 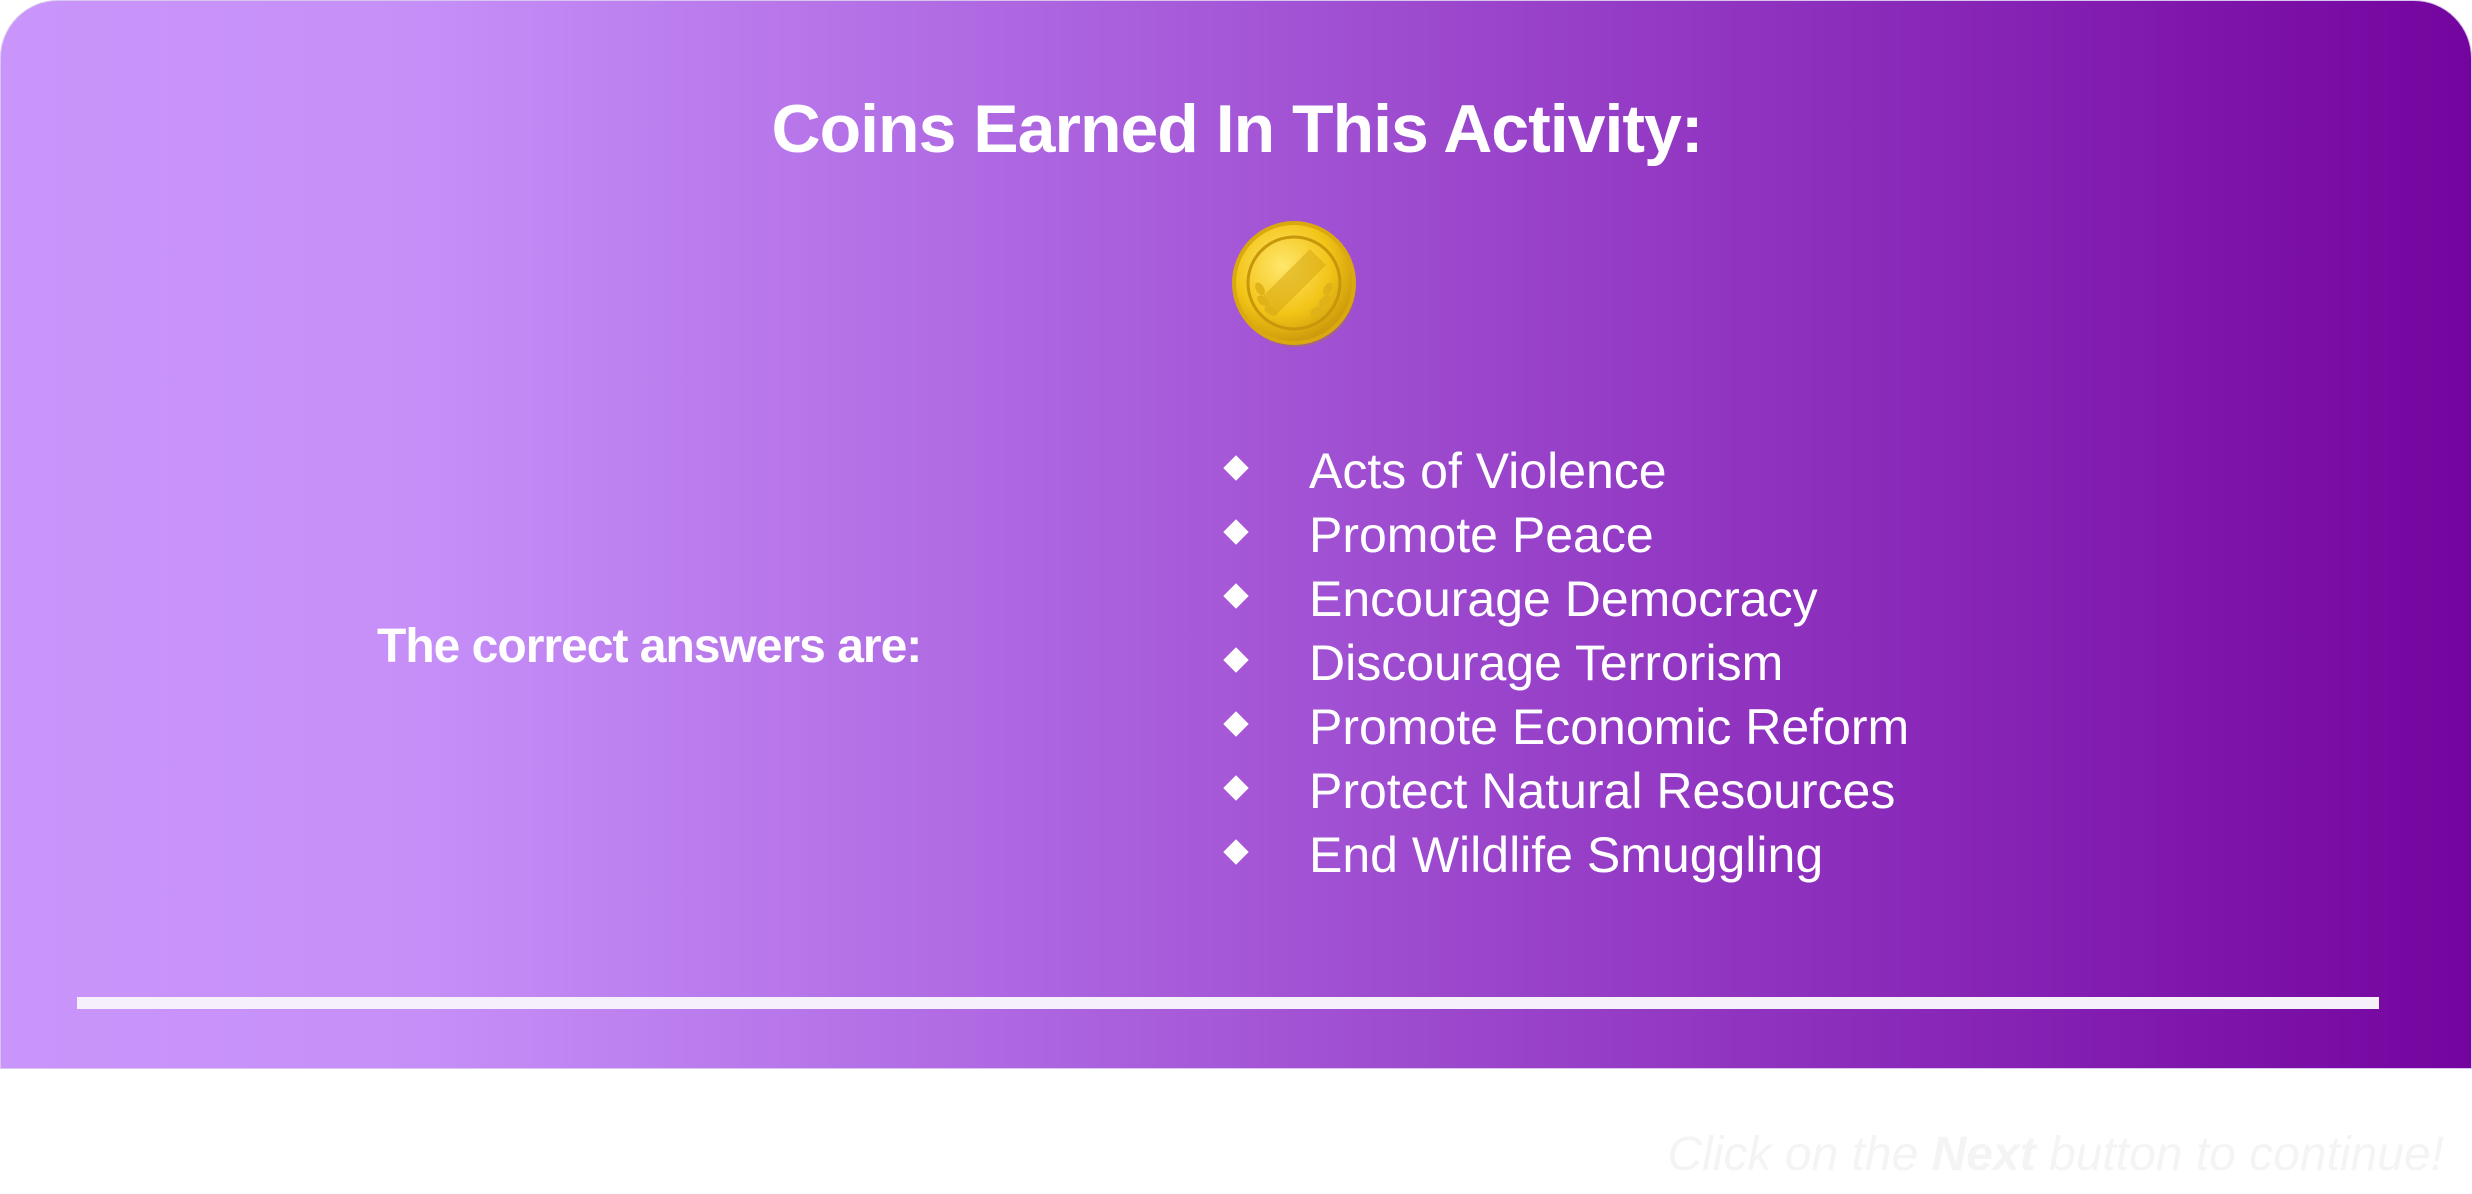 What do you see at coordinates (1799, 1154) in the screenshot?
I see `hint-prefix: Click on the` at bounding box center [1799, 1154].